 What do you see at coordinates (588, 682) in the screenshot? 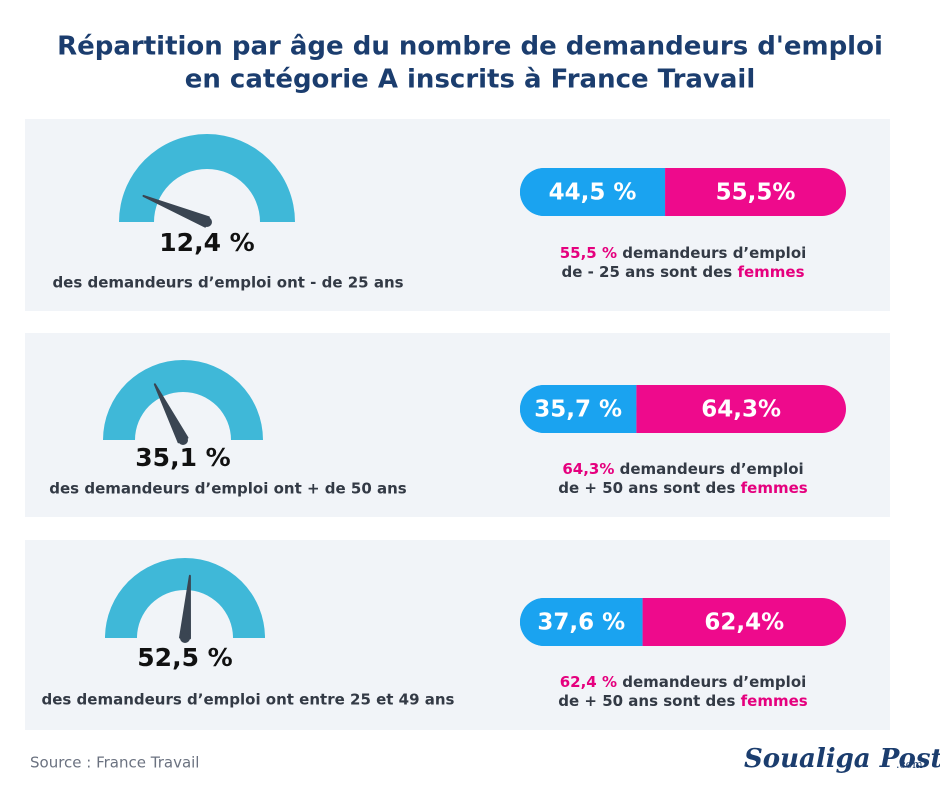
I see `note-highlight: 62,4 %` at bounding box center [588, 682].